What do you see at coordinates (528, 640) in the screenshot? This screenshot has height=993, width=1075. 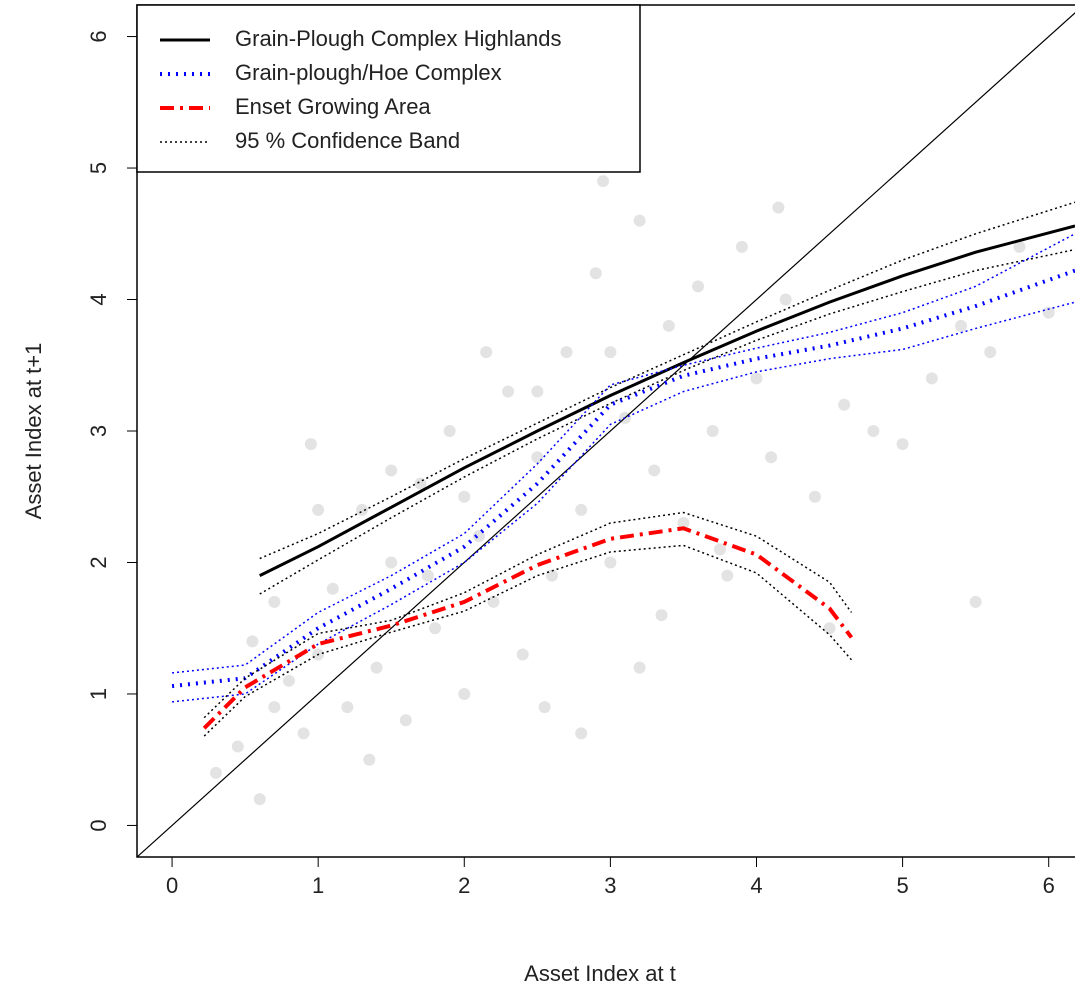 I see `band-lower` at bounding box center [528, 640].